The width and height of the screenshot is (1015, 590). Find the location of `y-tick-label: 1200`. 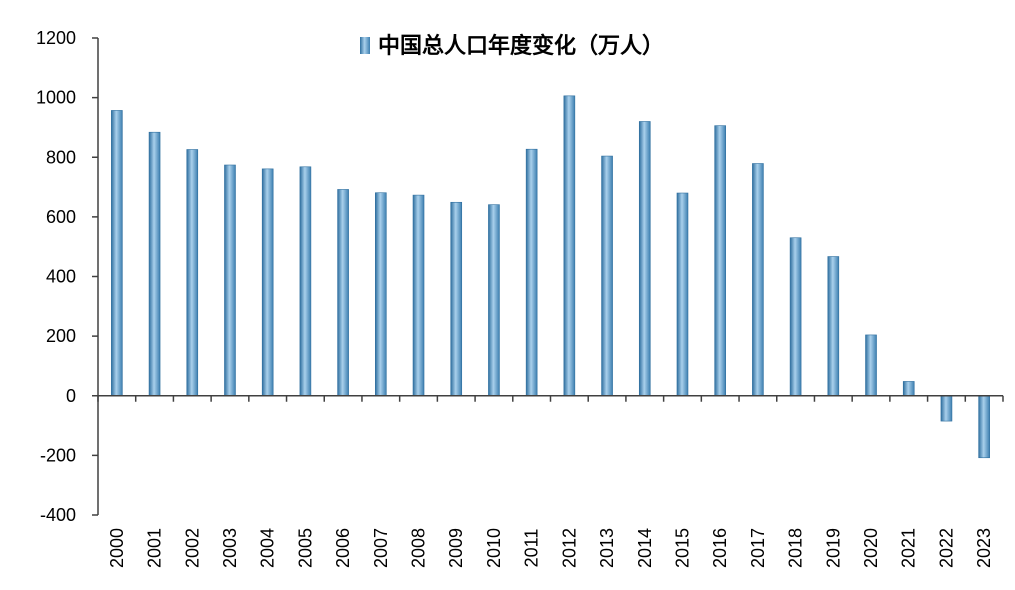

y-tick-label: 1200 is located at coordinates (56, 38).